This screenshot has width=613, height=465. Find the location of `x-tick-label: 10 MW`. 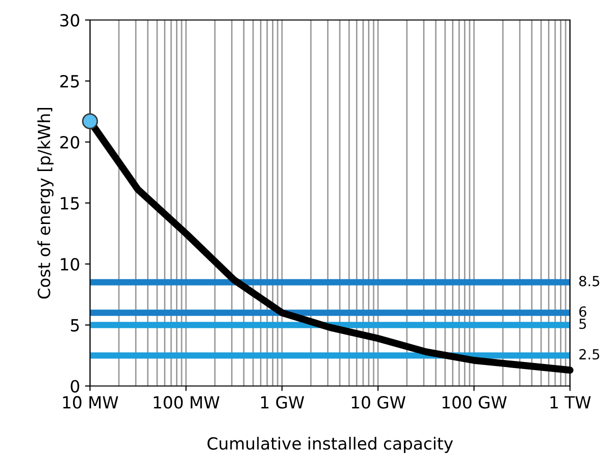

x-tick-label: 10 MW is located at coordinates (90, 402).